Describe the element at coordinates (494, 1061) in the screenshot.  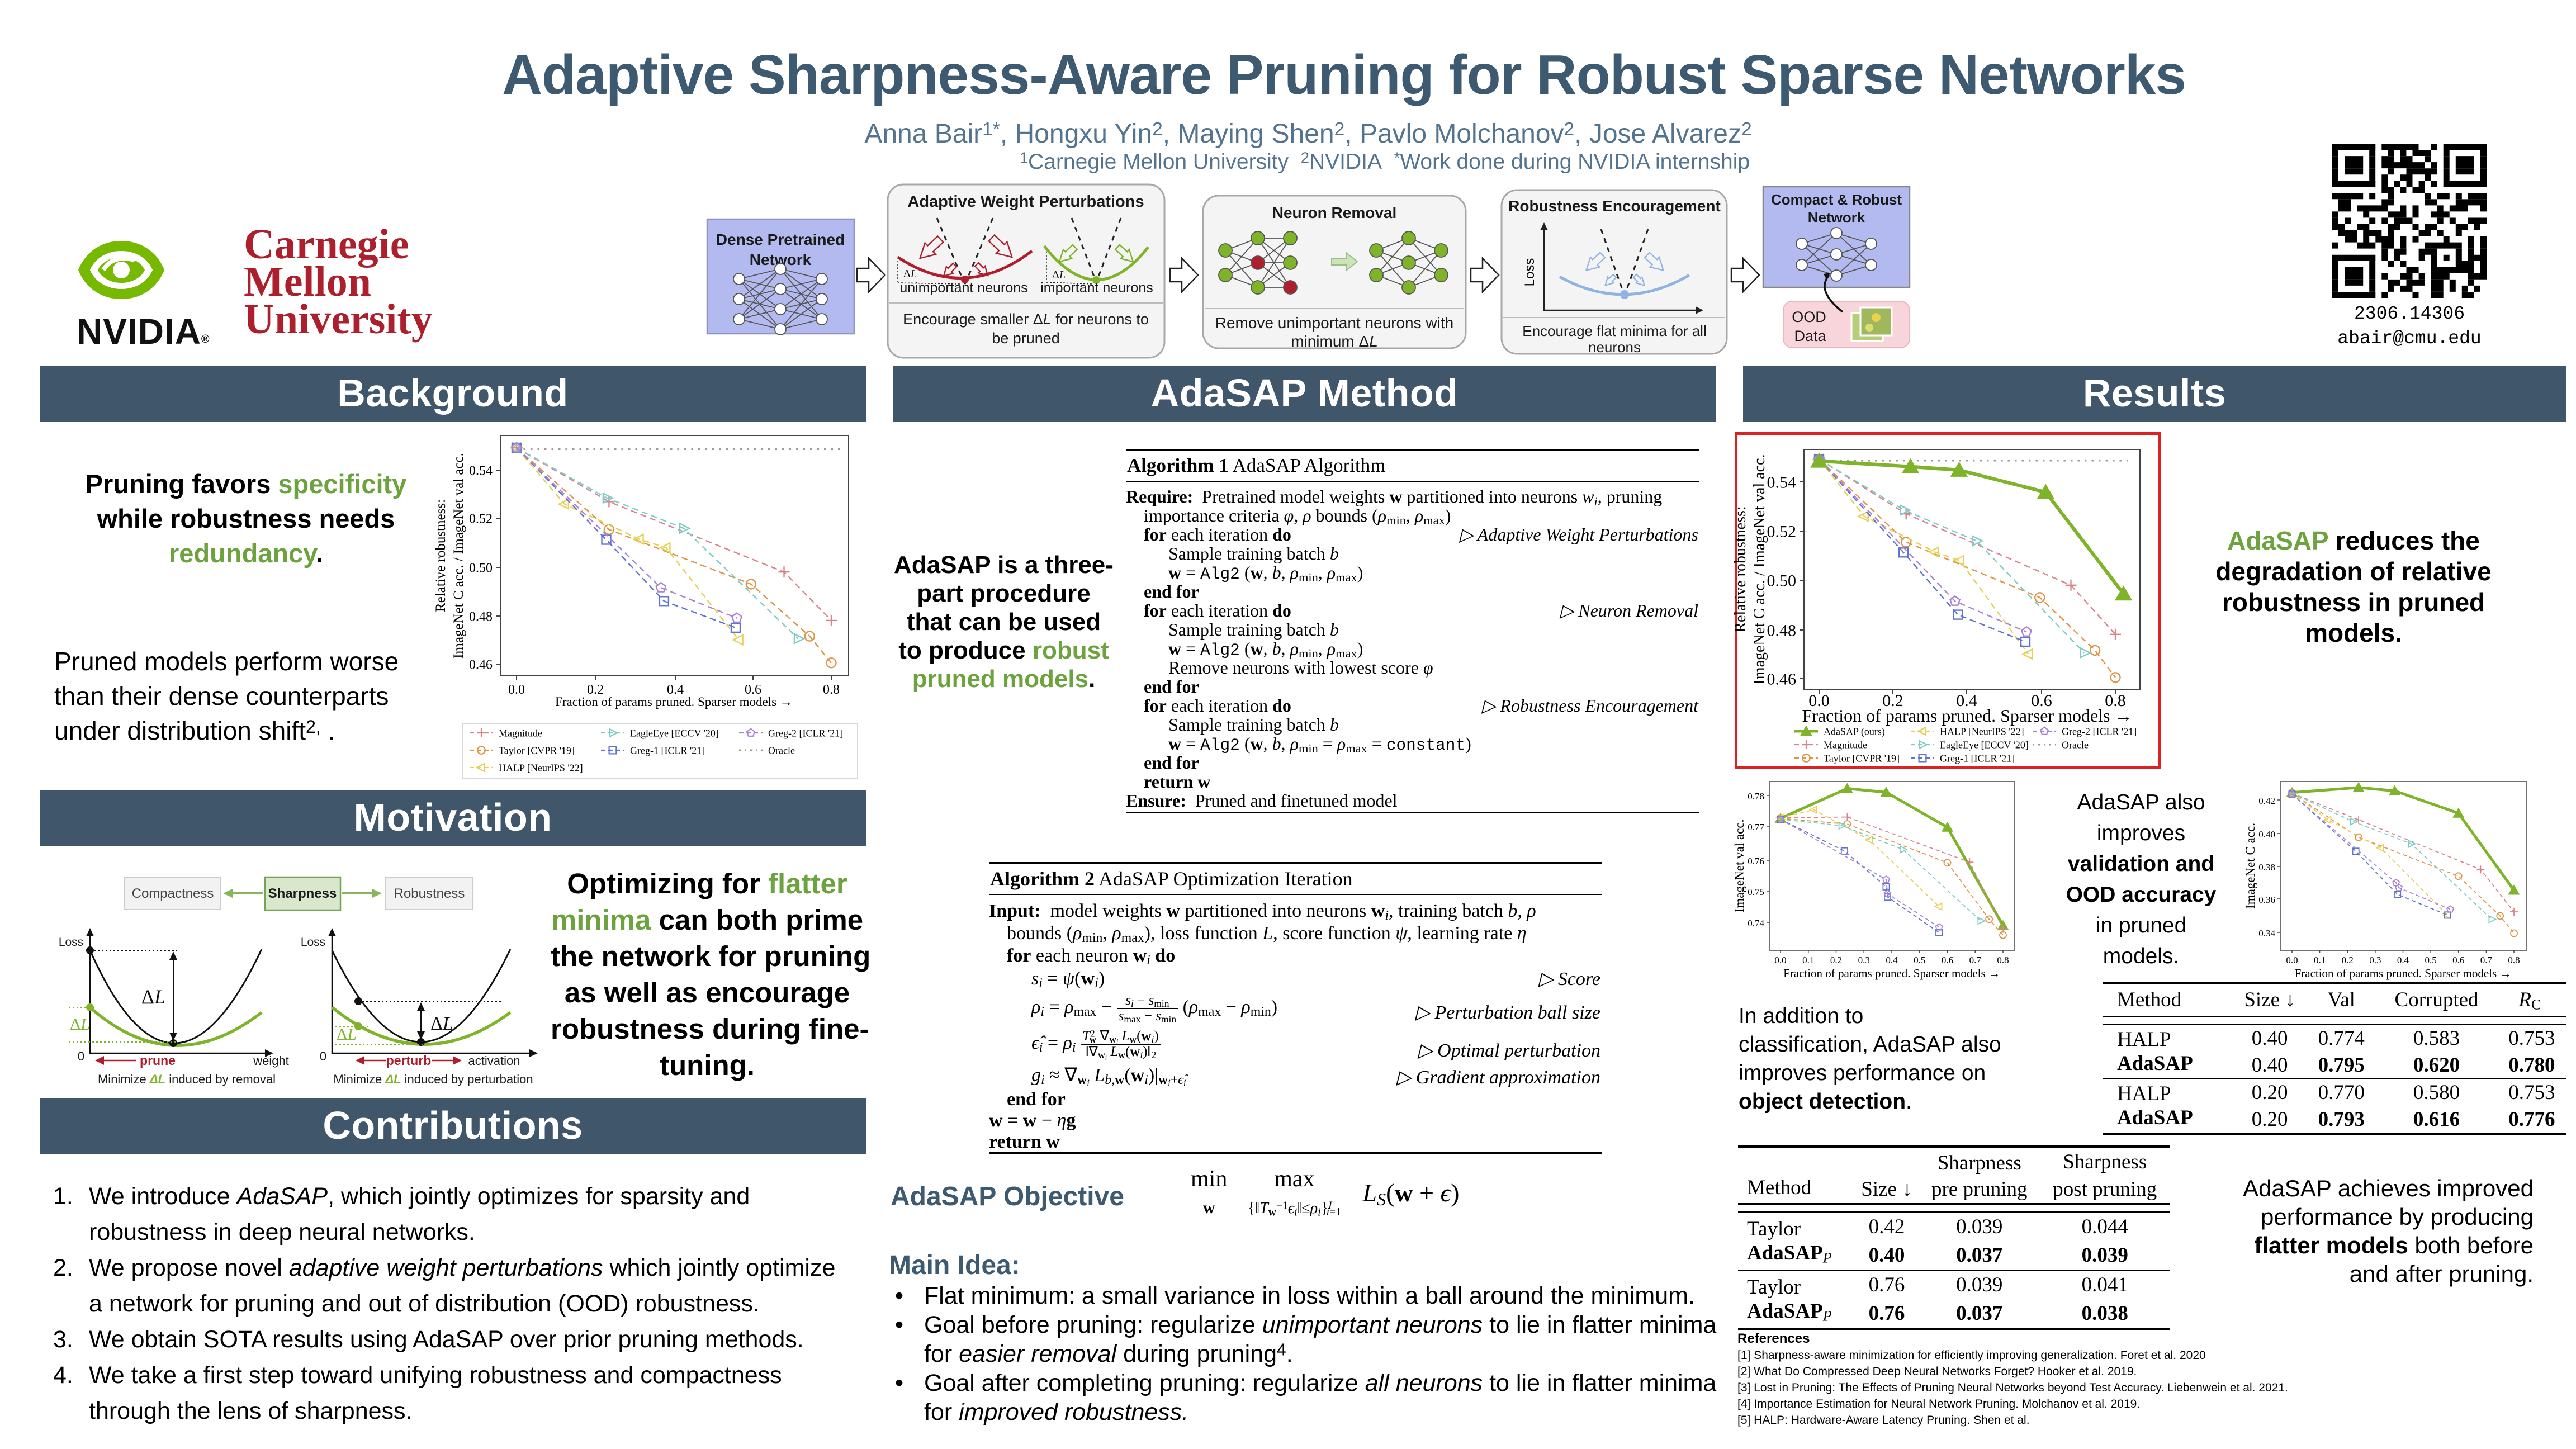
I see `svg-text: activation` at that location.